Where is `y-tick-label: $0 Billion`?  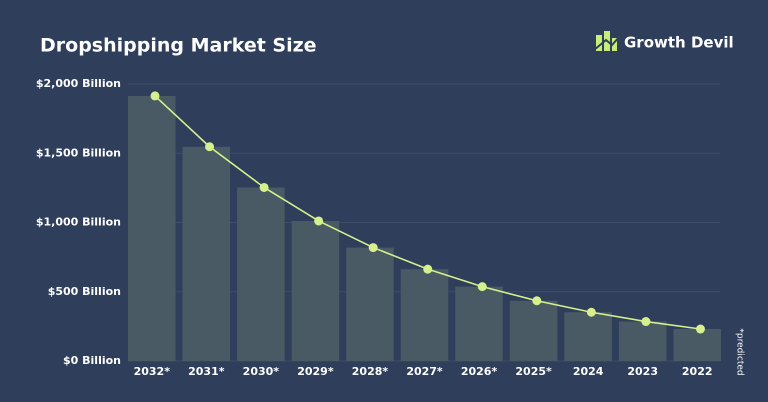
y-tick-label: $0 Billion is located at coordinates (92, 360).